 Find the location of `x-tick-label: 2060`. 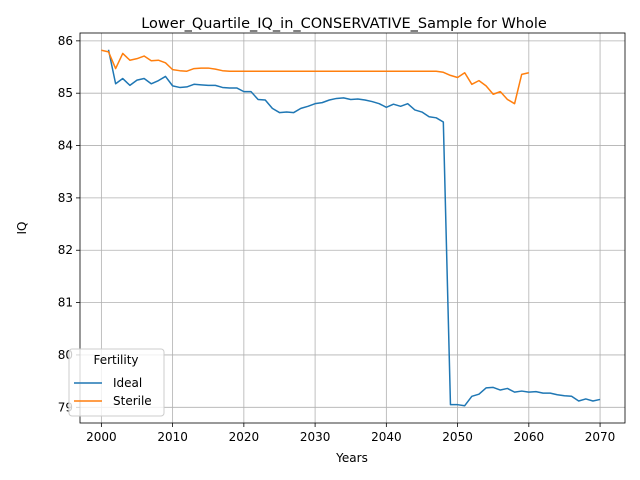

x-tick-label: 2060 is located at coordinates (529, 437).